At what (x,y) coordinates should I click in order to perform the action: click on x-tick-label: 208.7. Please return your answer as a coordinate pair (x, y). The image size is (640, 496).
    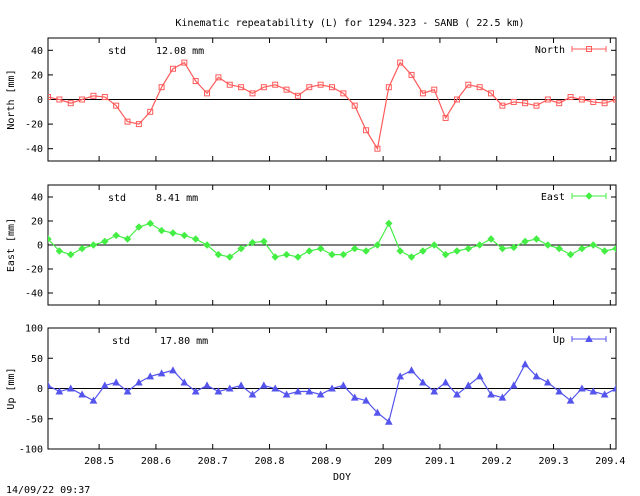
    Looking at the image, I should click on (213, 461).